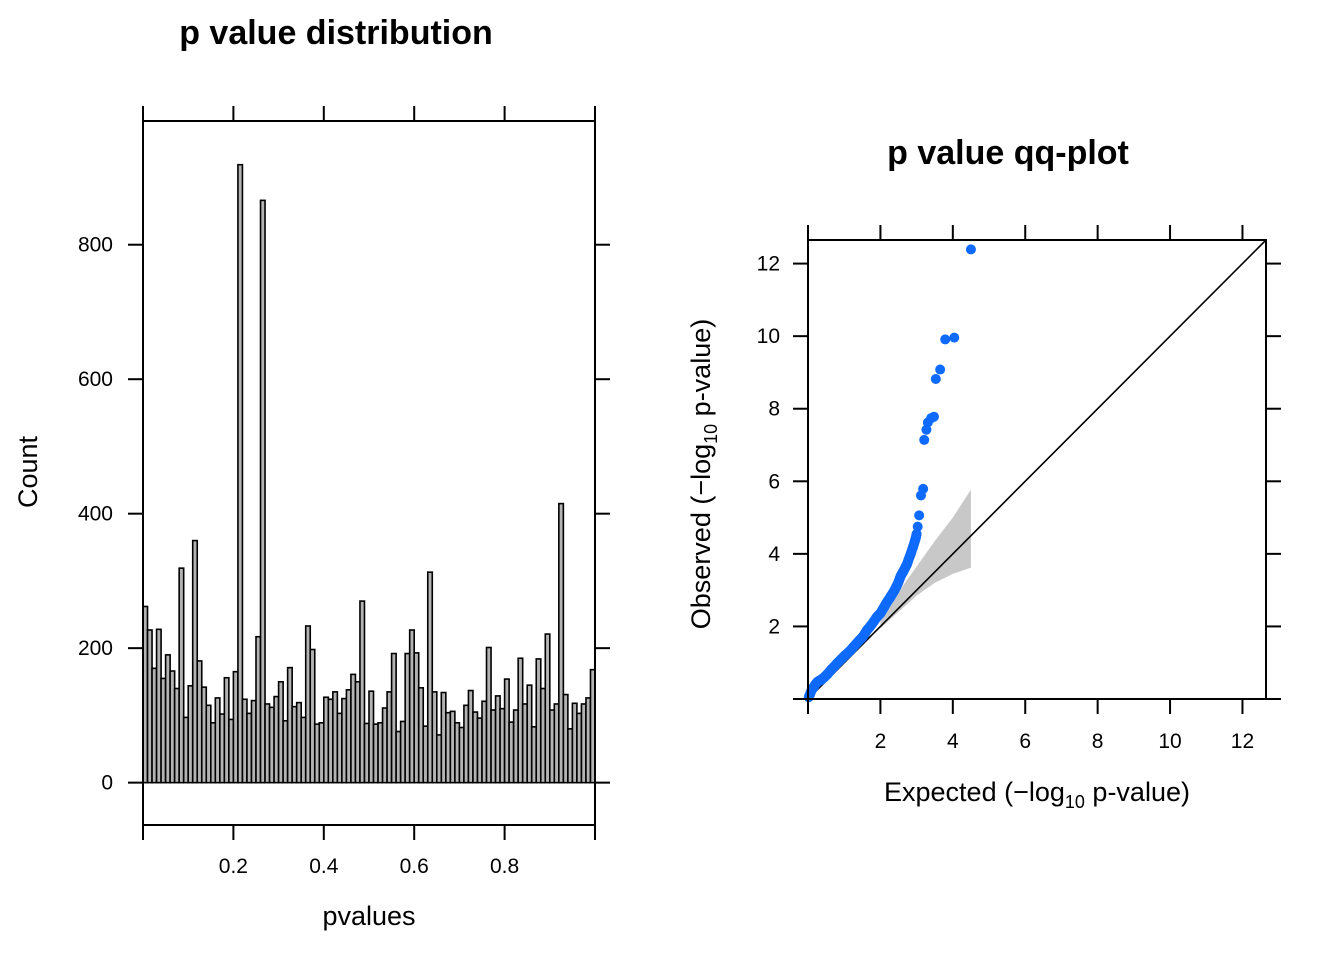 The image size is (1344, 960). What do you see at coordinates (233, 866) in the screenshot?
I see `histogram-xtick-label: 0.2` at bounding box center [233, 866].